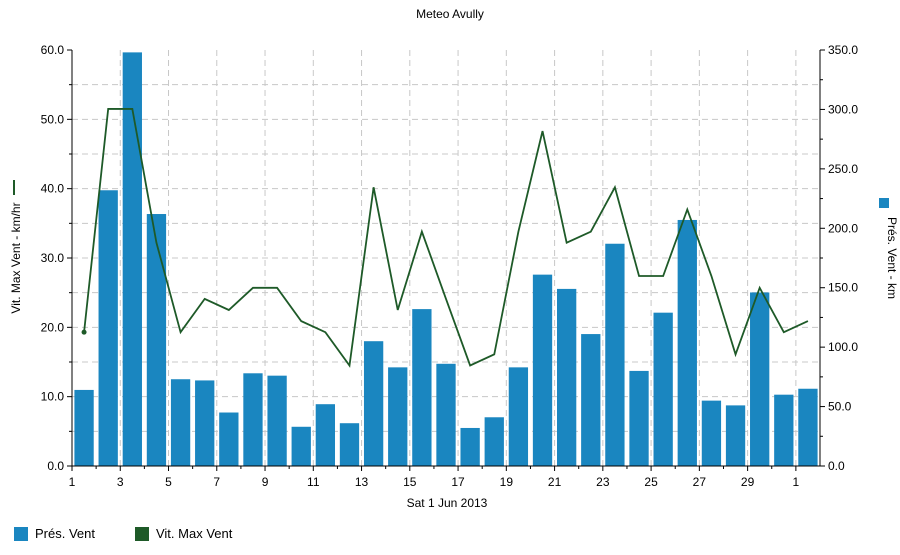 This screenshot has height=555, width=900. I want to click on chart-title: Meteo Avully, so click(450, 14).